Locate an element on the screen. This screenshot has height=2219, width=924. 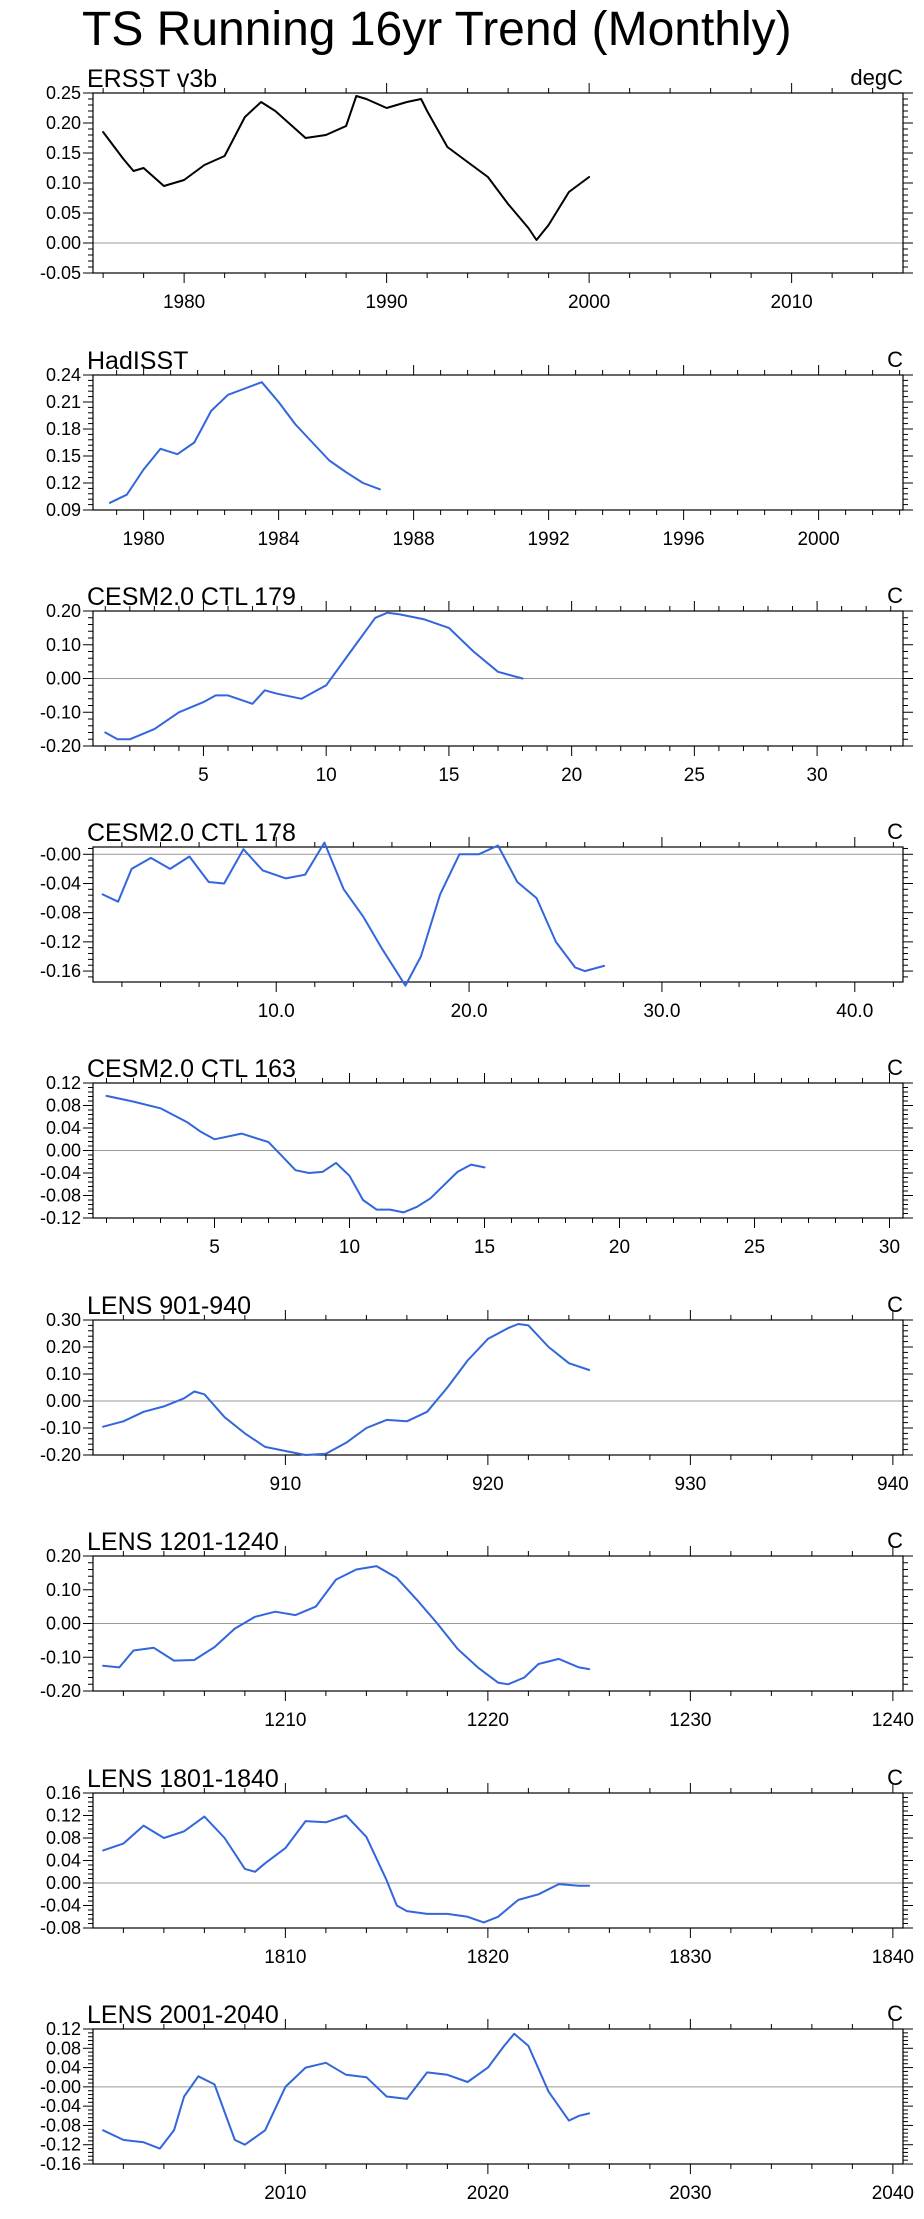
y-tick-label: -0.04 is located at coordinates (60, 1173).